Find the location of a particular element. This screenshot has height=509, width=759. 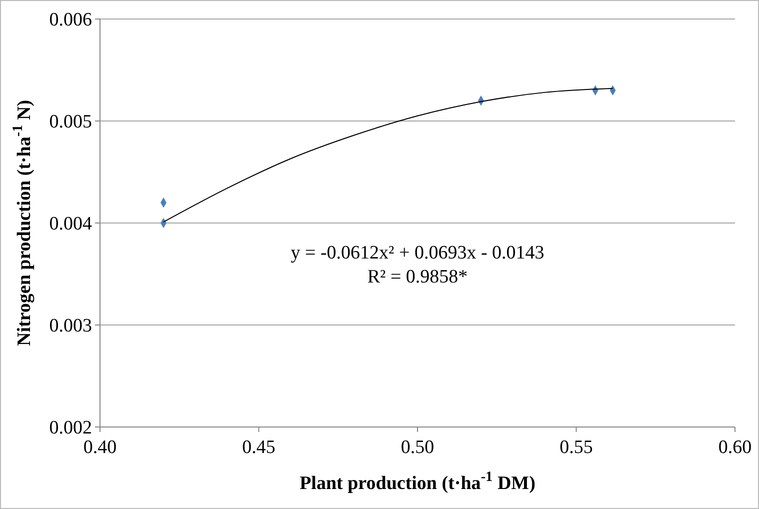

y-tick-label: 0.004 is located at coordinates (70, 224).